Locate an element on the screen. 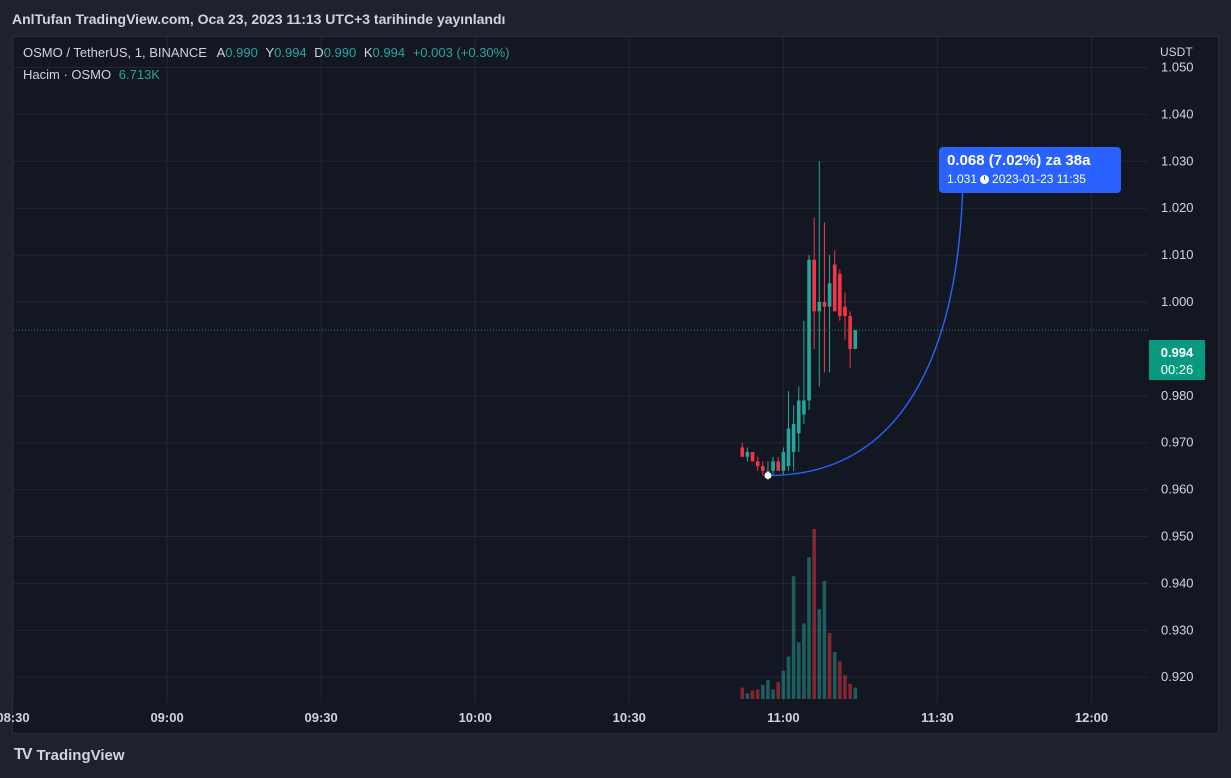 The width and height of the screenshot is (1231, 778). tradingview-logo: TV TradingView is located at coordinates (69, 755).